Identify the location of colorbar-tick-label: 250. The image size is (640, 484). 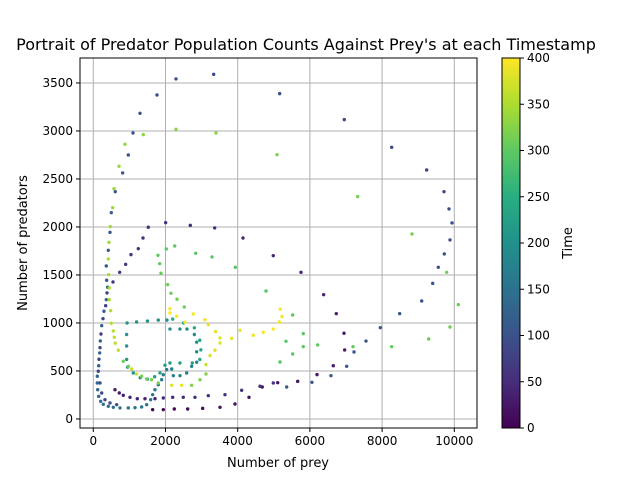
(538, 197).